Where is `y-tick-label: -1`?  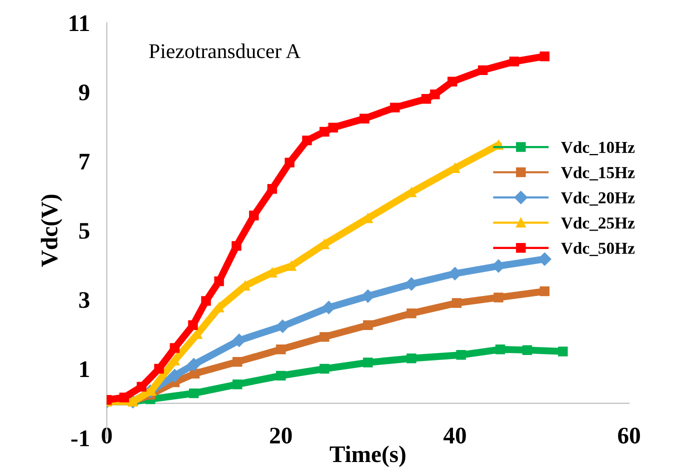
y-tick-label: -1 is located at coordinates (80, 438).